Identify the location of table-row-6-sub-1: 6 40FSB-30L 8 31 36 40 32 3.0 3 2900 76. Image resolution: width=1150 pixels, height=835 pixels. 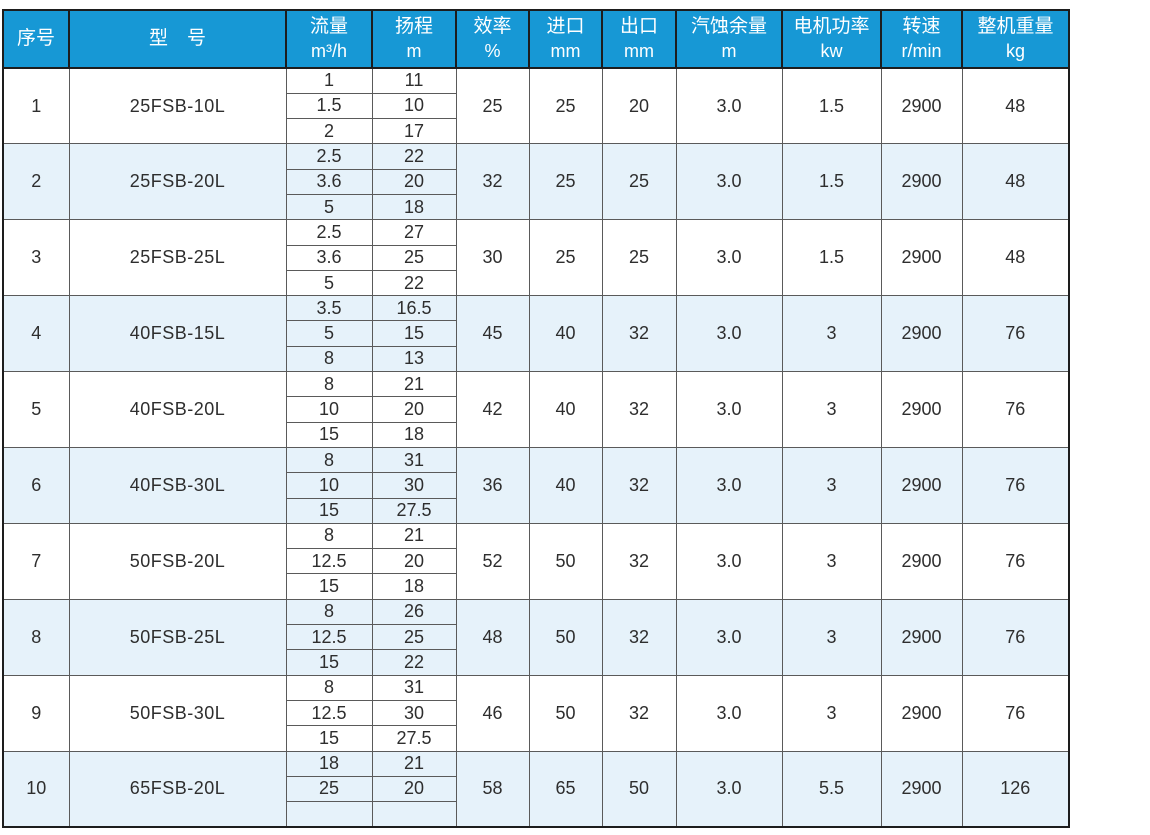
(536, 485).